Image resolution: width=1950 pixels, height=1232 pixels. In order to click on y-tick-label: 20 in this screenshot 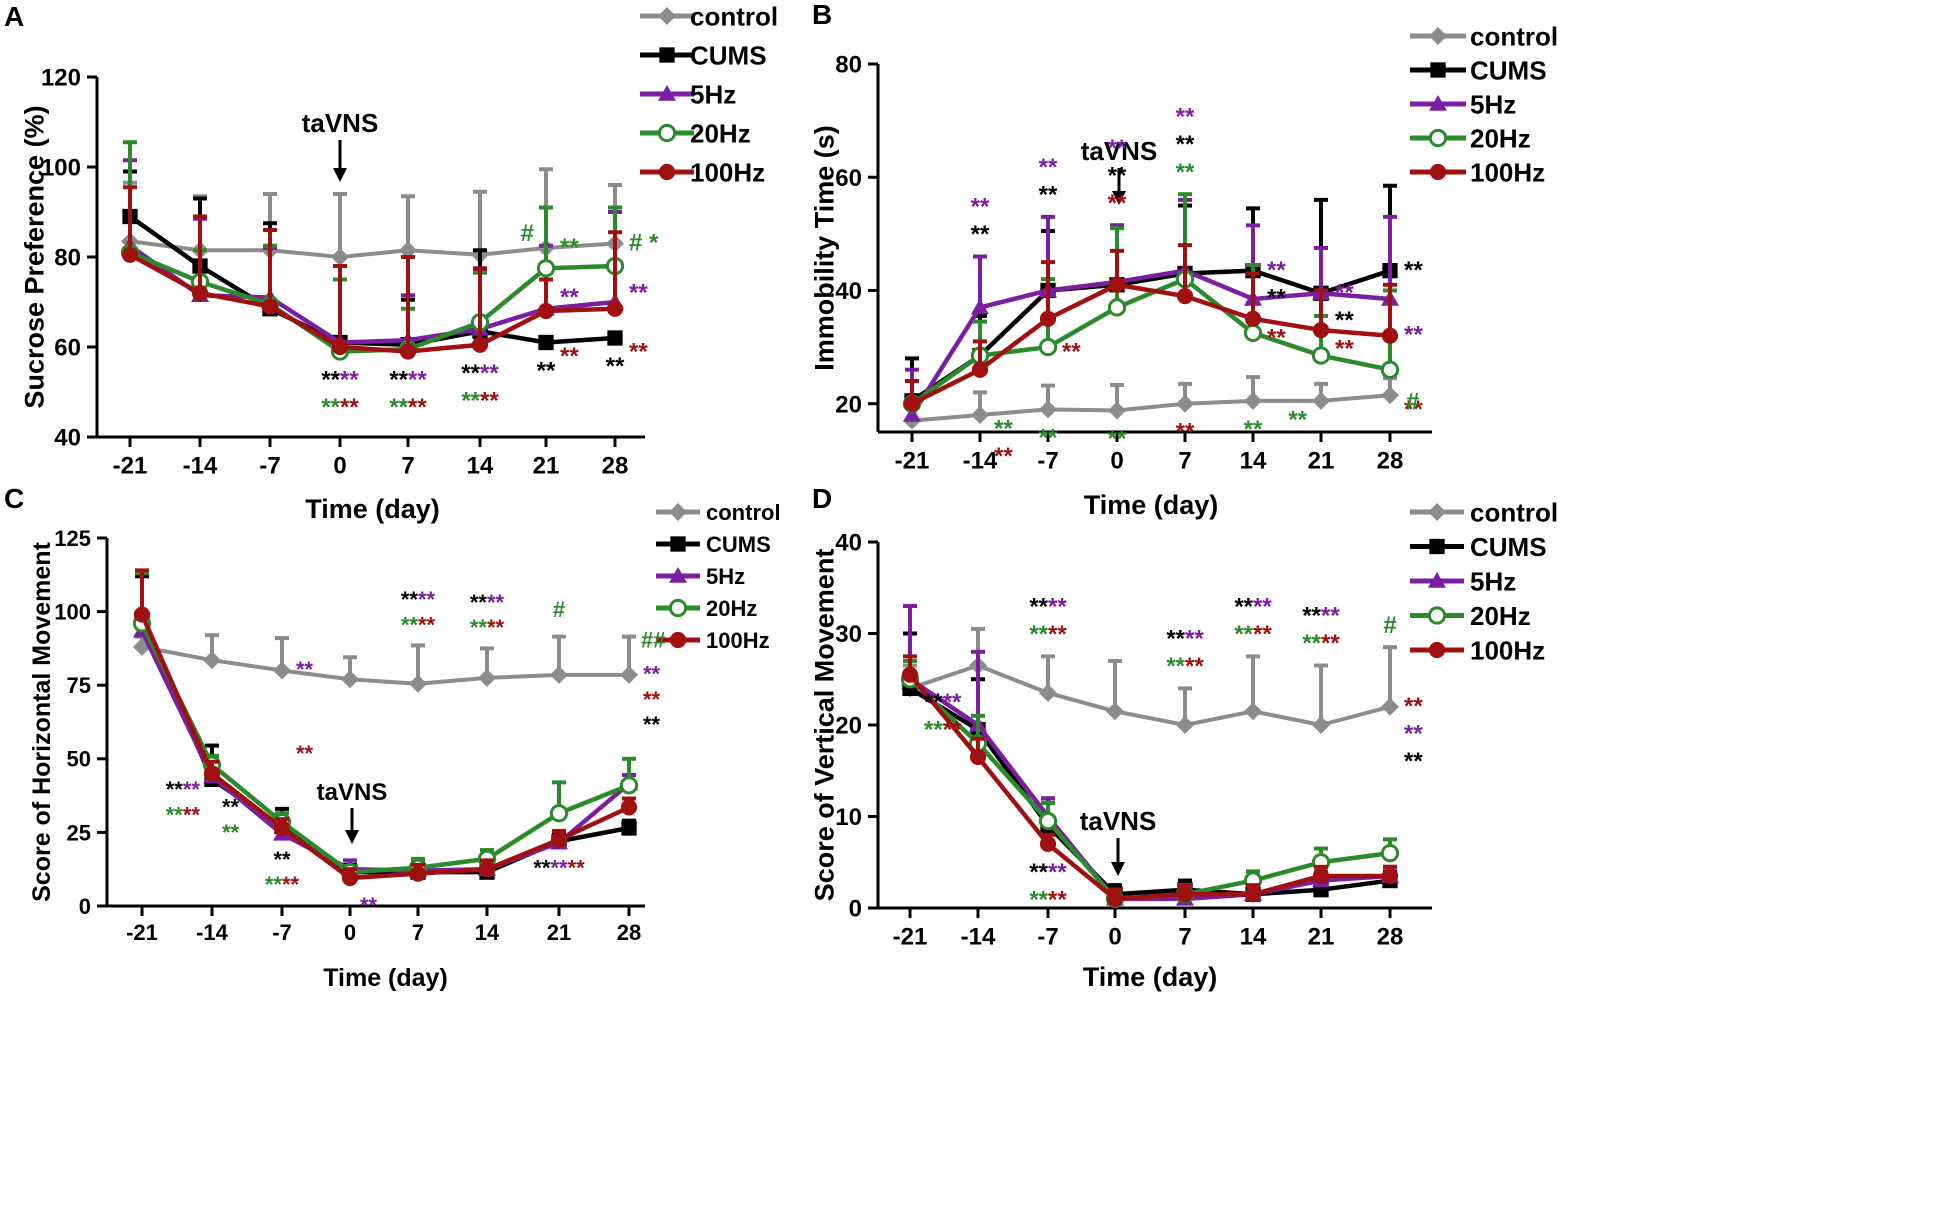, I will do `click(848, 404)`.